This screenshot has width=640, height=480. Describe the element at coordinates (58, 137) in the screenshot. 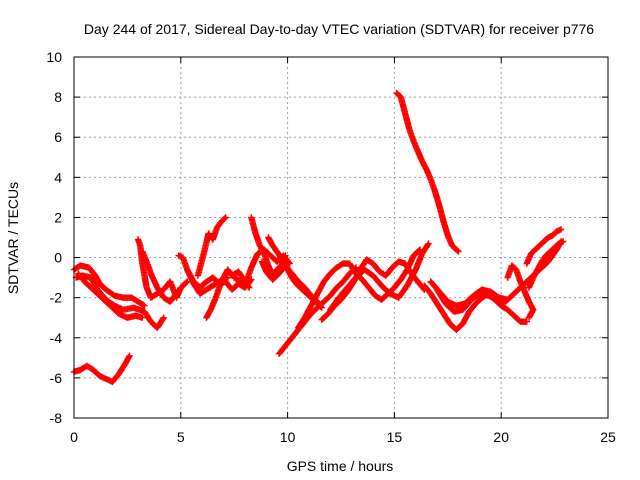

I see `y-tick-label: 6` at that location.